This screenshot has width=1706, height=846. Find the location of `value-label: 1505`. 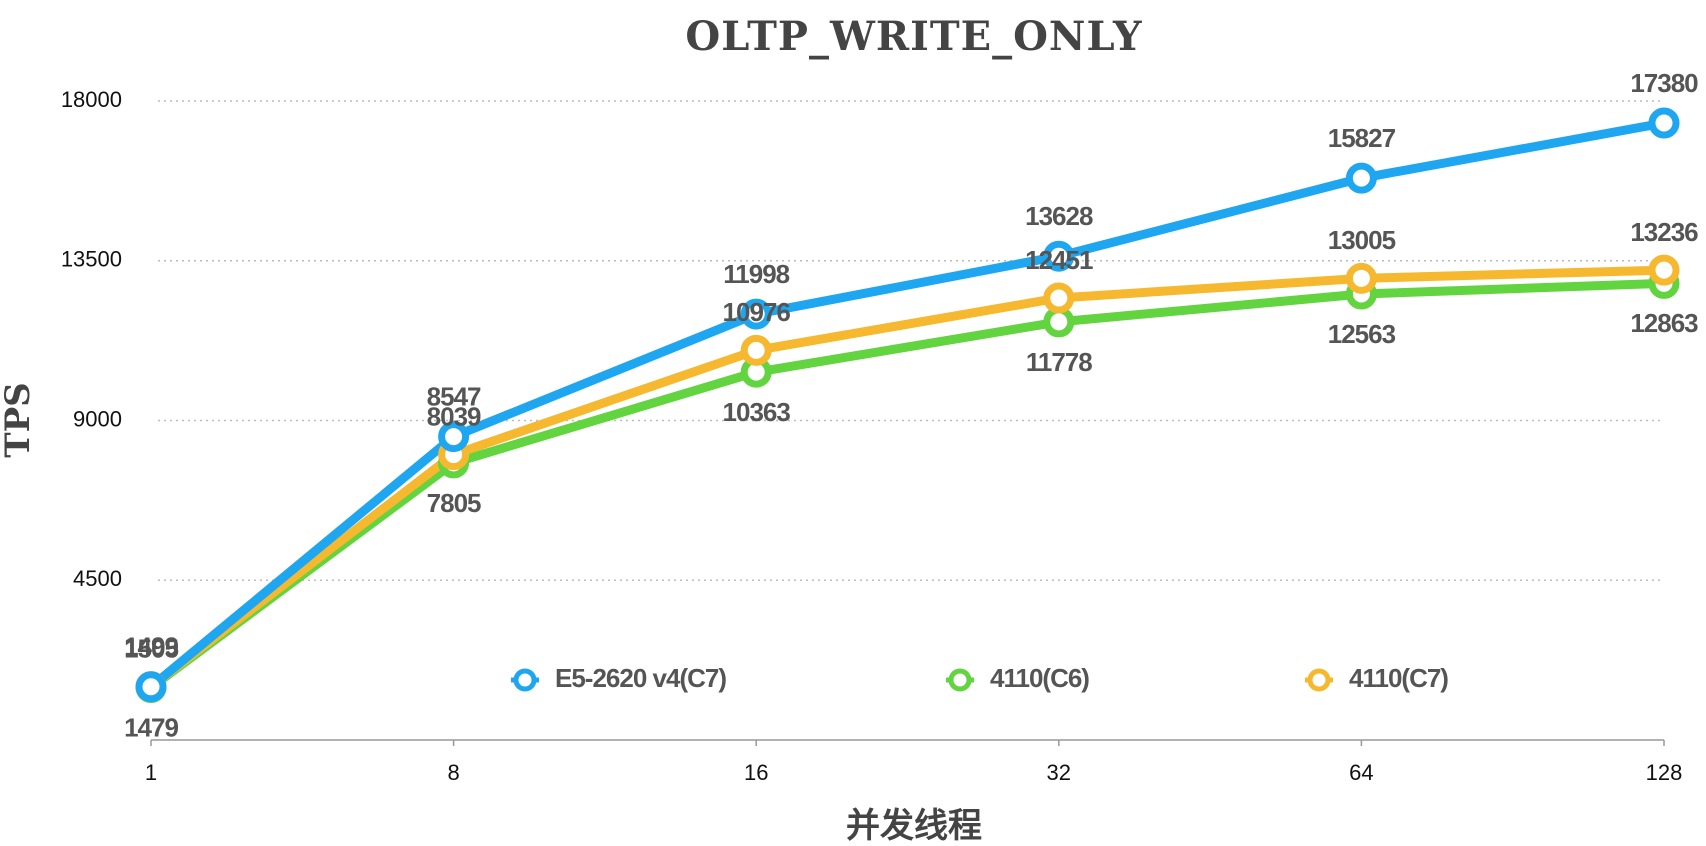

value-label: 1505 is located at coordinates (151, 648).